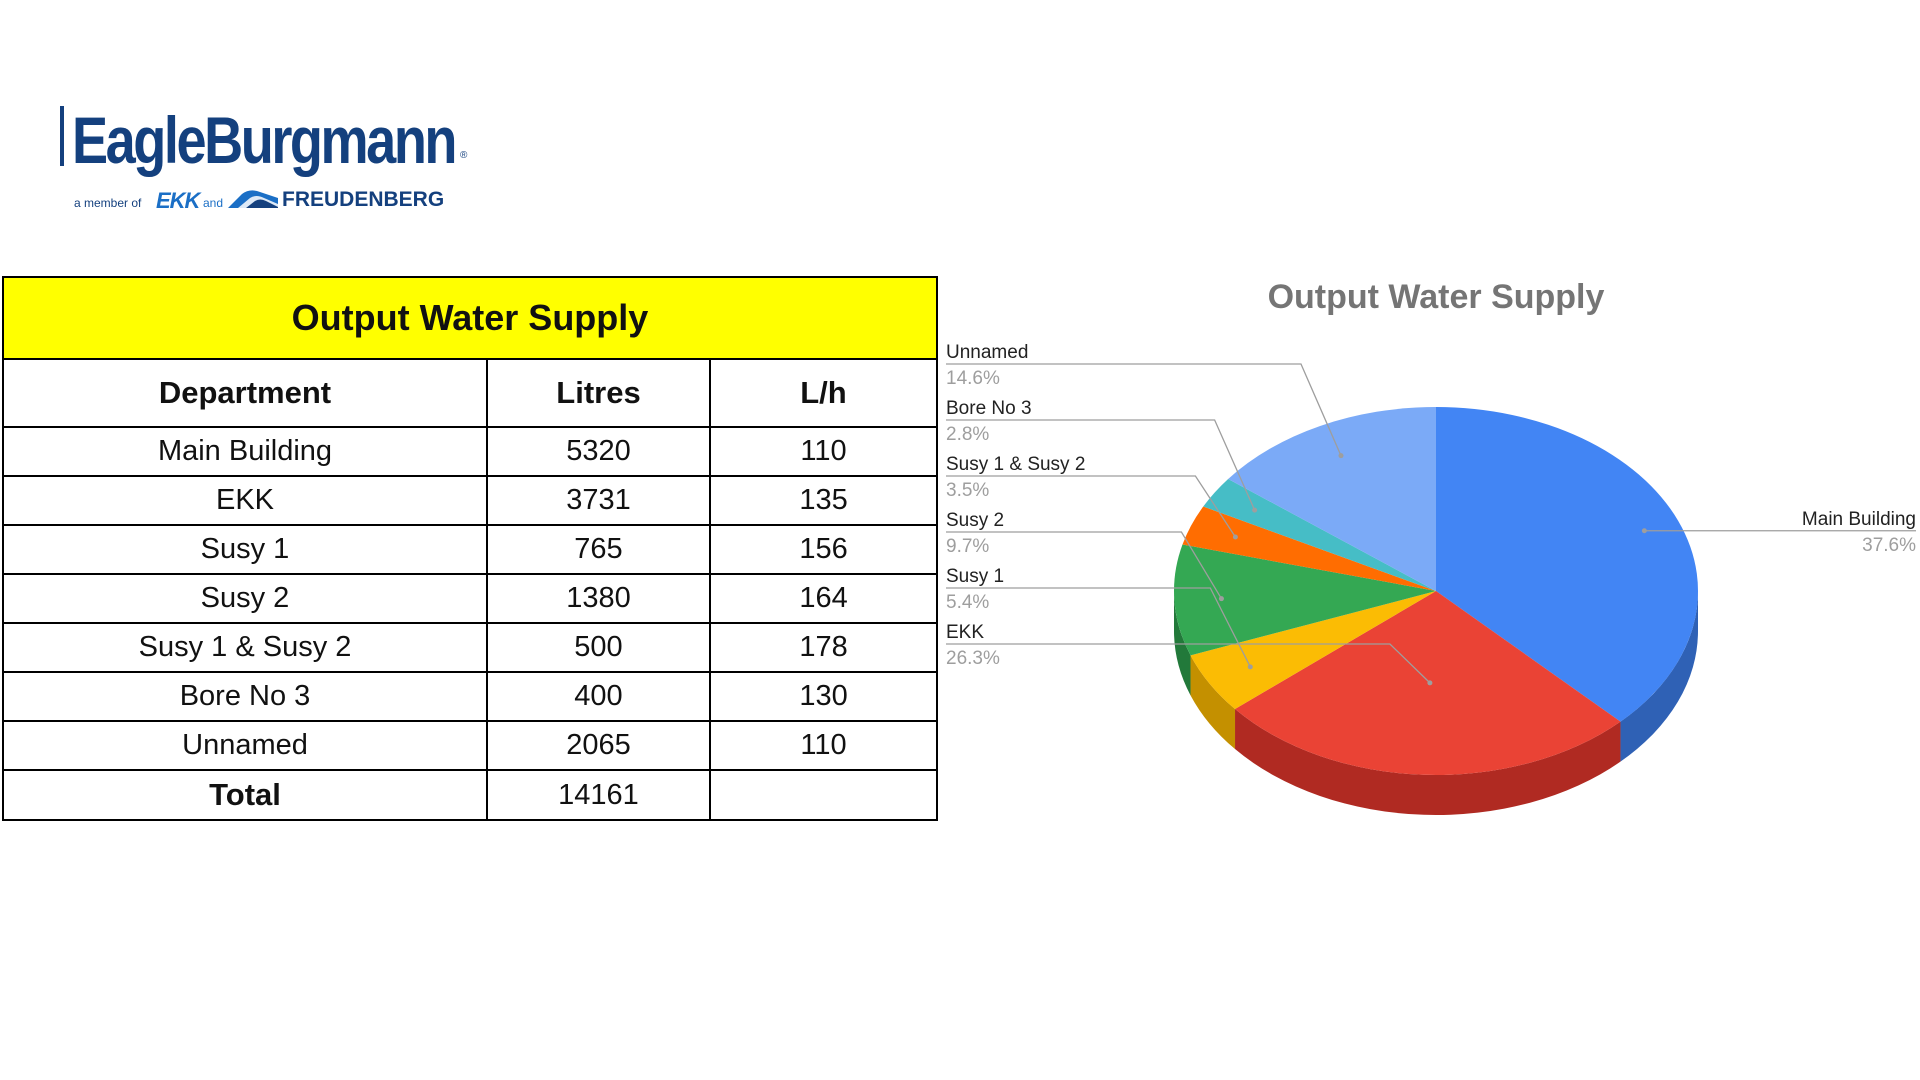 The image size is (1920, 1080). I want to click on cell-lh: 135, so click(823, 500).